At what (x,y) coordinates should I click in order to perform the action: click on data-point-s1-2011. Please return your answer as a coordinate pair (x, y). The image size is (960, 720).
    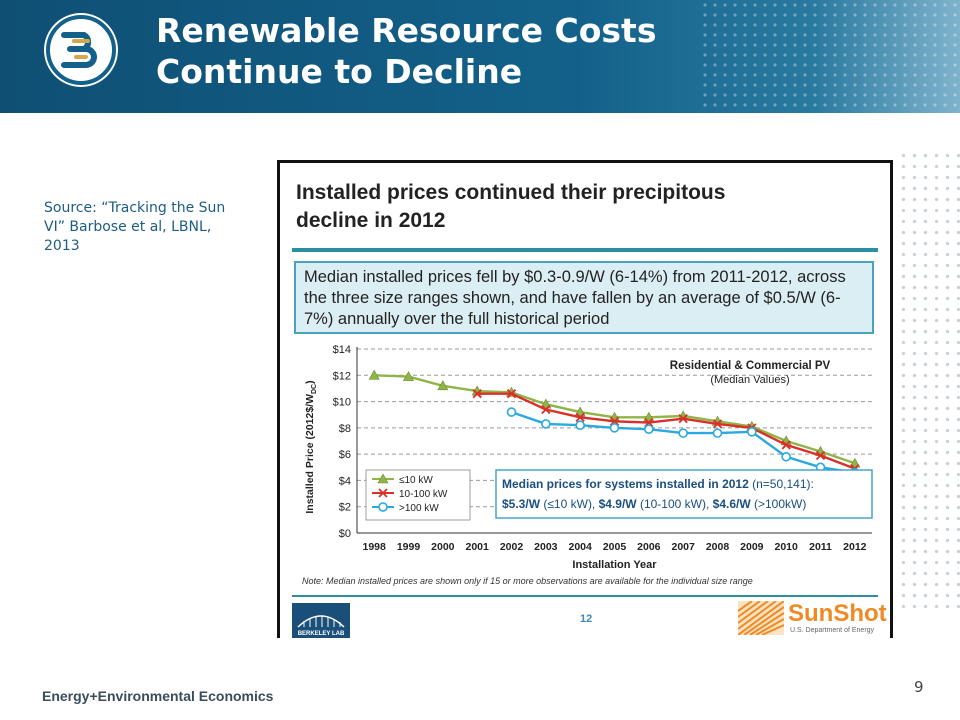
    Looking at the image, I should click on (820, 455).